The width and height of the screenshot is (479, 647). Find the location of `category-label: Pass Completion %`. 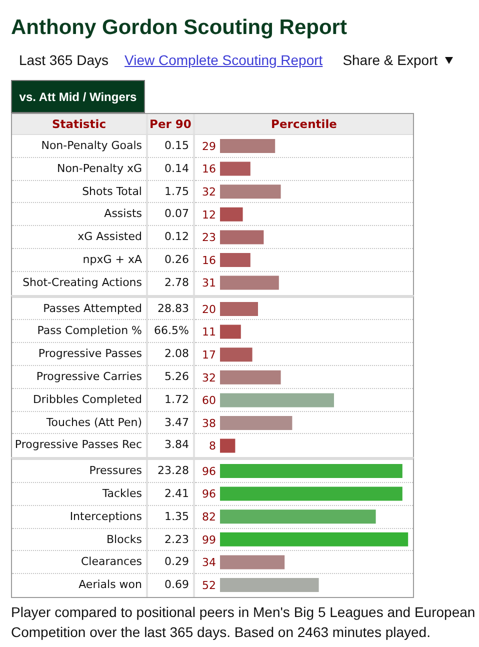

category-label: Pass Completion % is located at coordinates (89, 331).